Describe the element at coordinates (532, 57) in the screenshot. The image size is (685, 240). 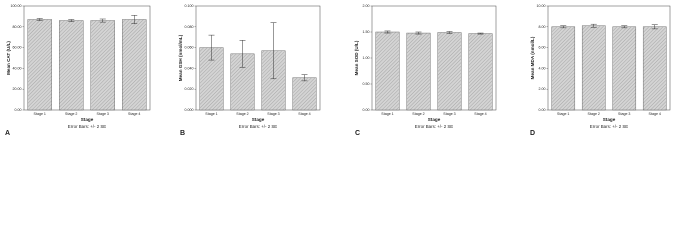
I see `y-axis-title: Mean MDA (nmol/L)` at that location.